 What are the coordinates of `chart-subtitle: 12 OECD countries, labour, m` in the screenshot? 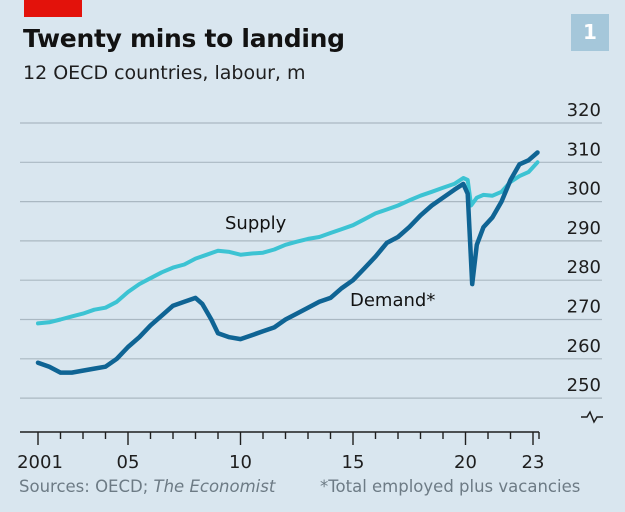 It's located at (164, 73).